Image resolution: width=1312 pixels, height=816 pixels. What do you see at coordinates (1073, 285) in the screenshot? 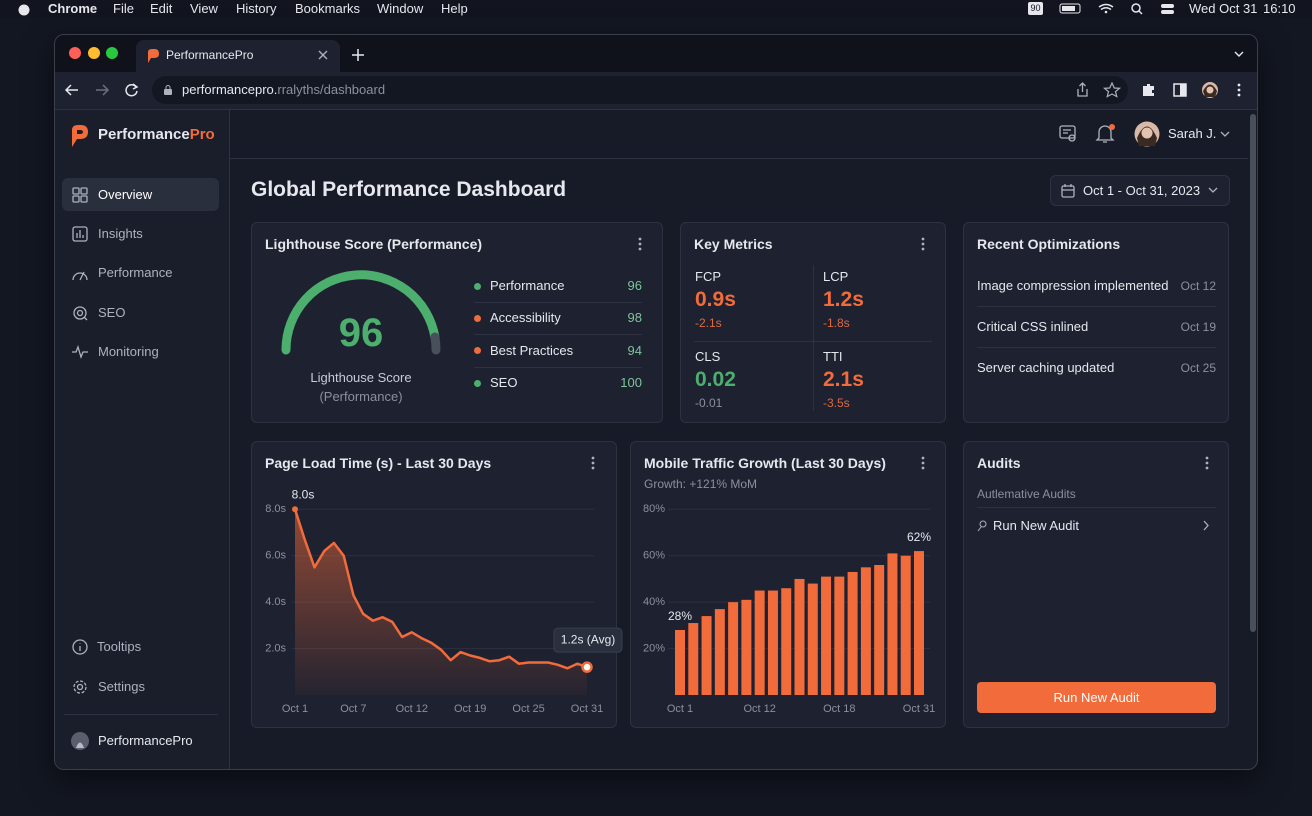
I see `optimization-text: Image compression implemented` at bounding box center [1073, 285].